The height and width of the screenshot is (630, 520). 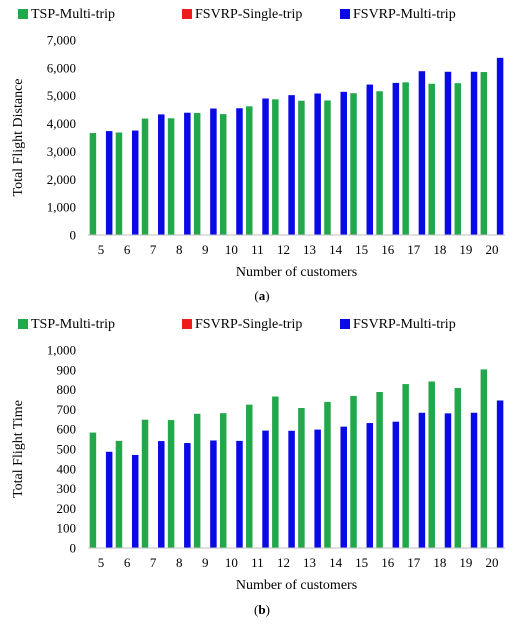 What do you see at coordinates (404, 324) in the screenshot?
I see `legend-label-b-2: FSVRP-Multi-trip` at bounding box center [404, 324].